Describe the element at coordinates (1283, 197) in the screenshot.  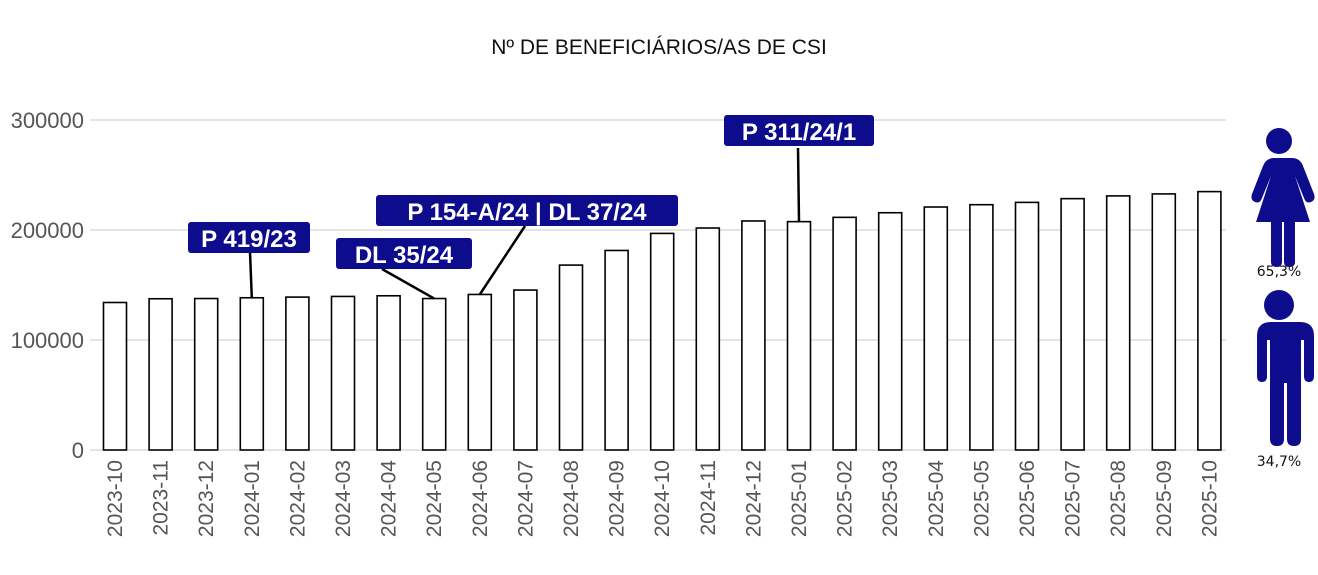
I see `female-icon` at that location.